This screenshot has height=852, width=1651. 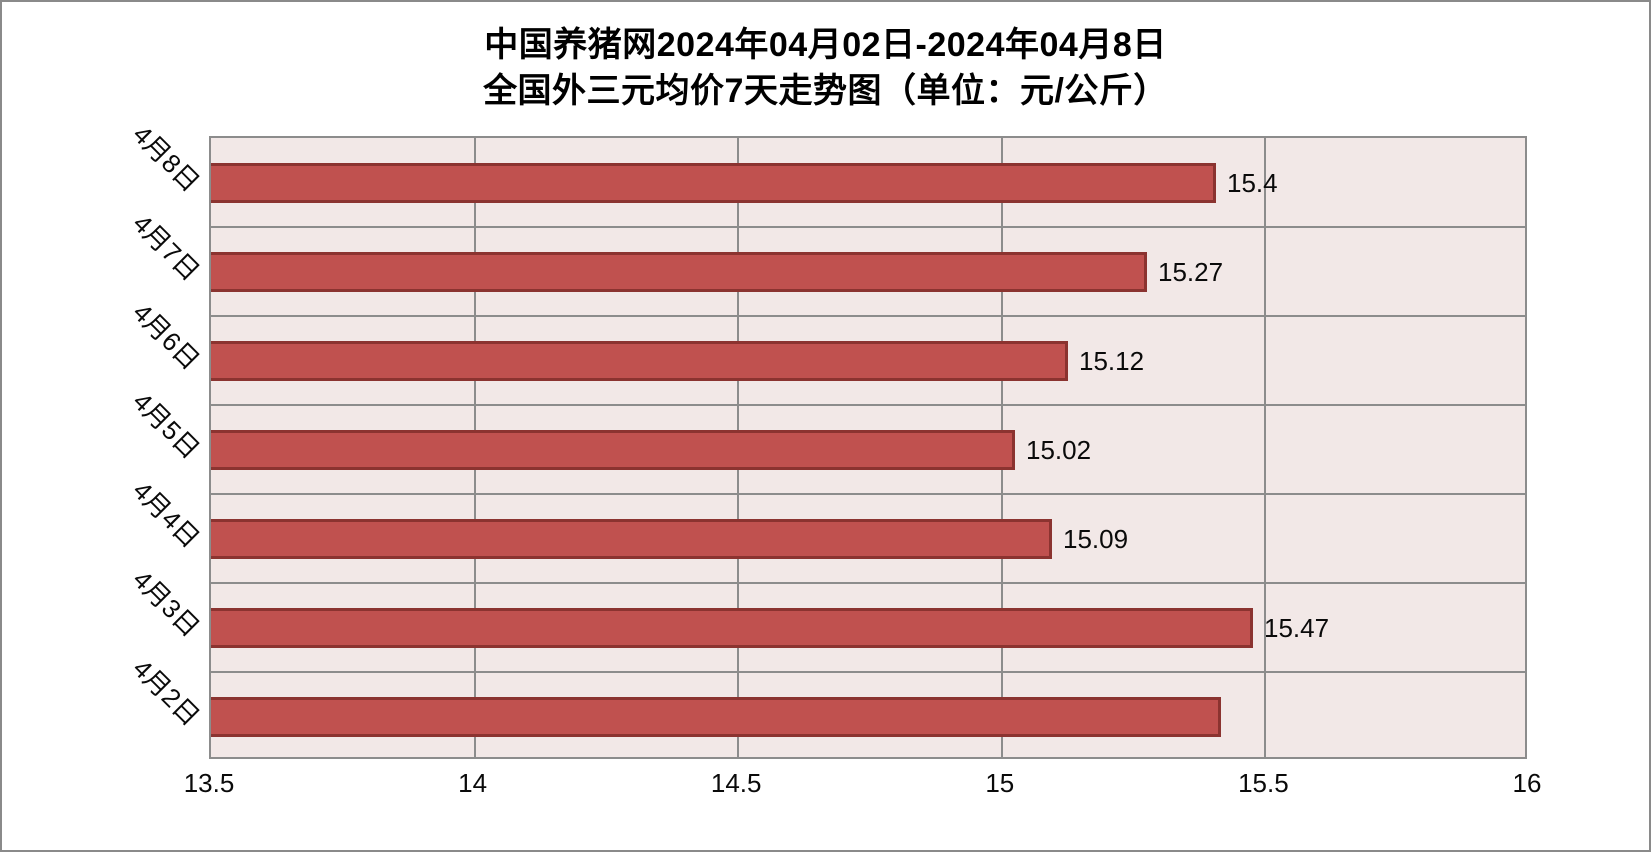 What do you see at coordinates (1252, 182) in the screenshot?
I see `bar-value-label: 15.4` at bounding box center [1252, 182].